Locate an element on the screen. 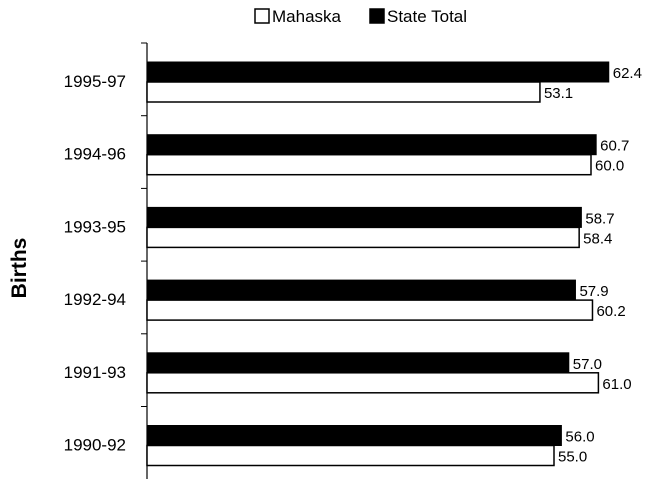  y-axis-title: Births is located at coordinates (19, 268).